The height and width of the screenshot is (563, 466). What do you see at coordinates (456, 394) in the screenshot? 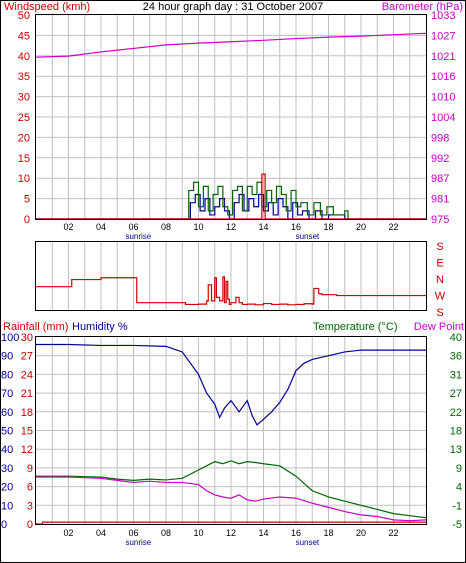
I see `temperature-tick-label: 27` at bounding box center [456, 394].